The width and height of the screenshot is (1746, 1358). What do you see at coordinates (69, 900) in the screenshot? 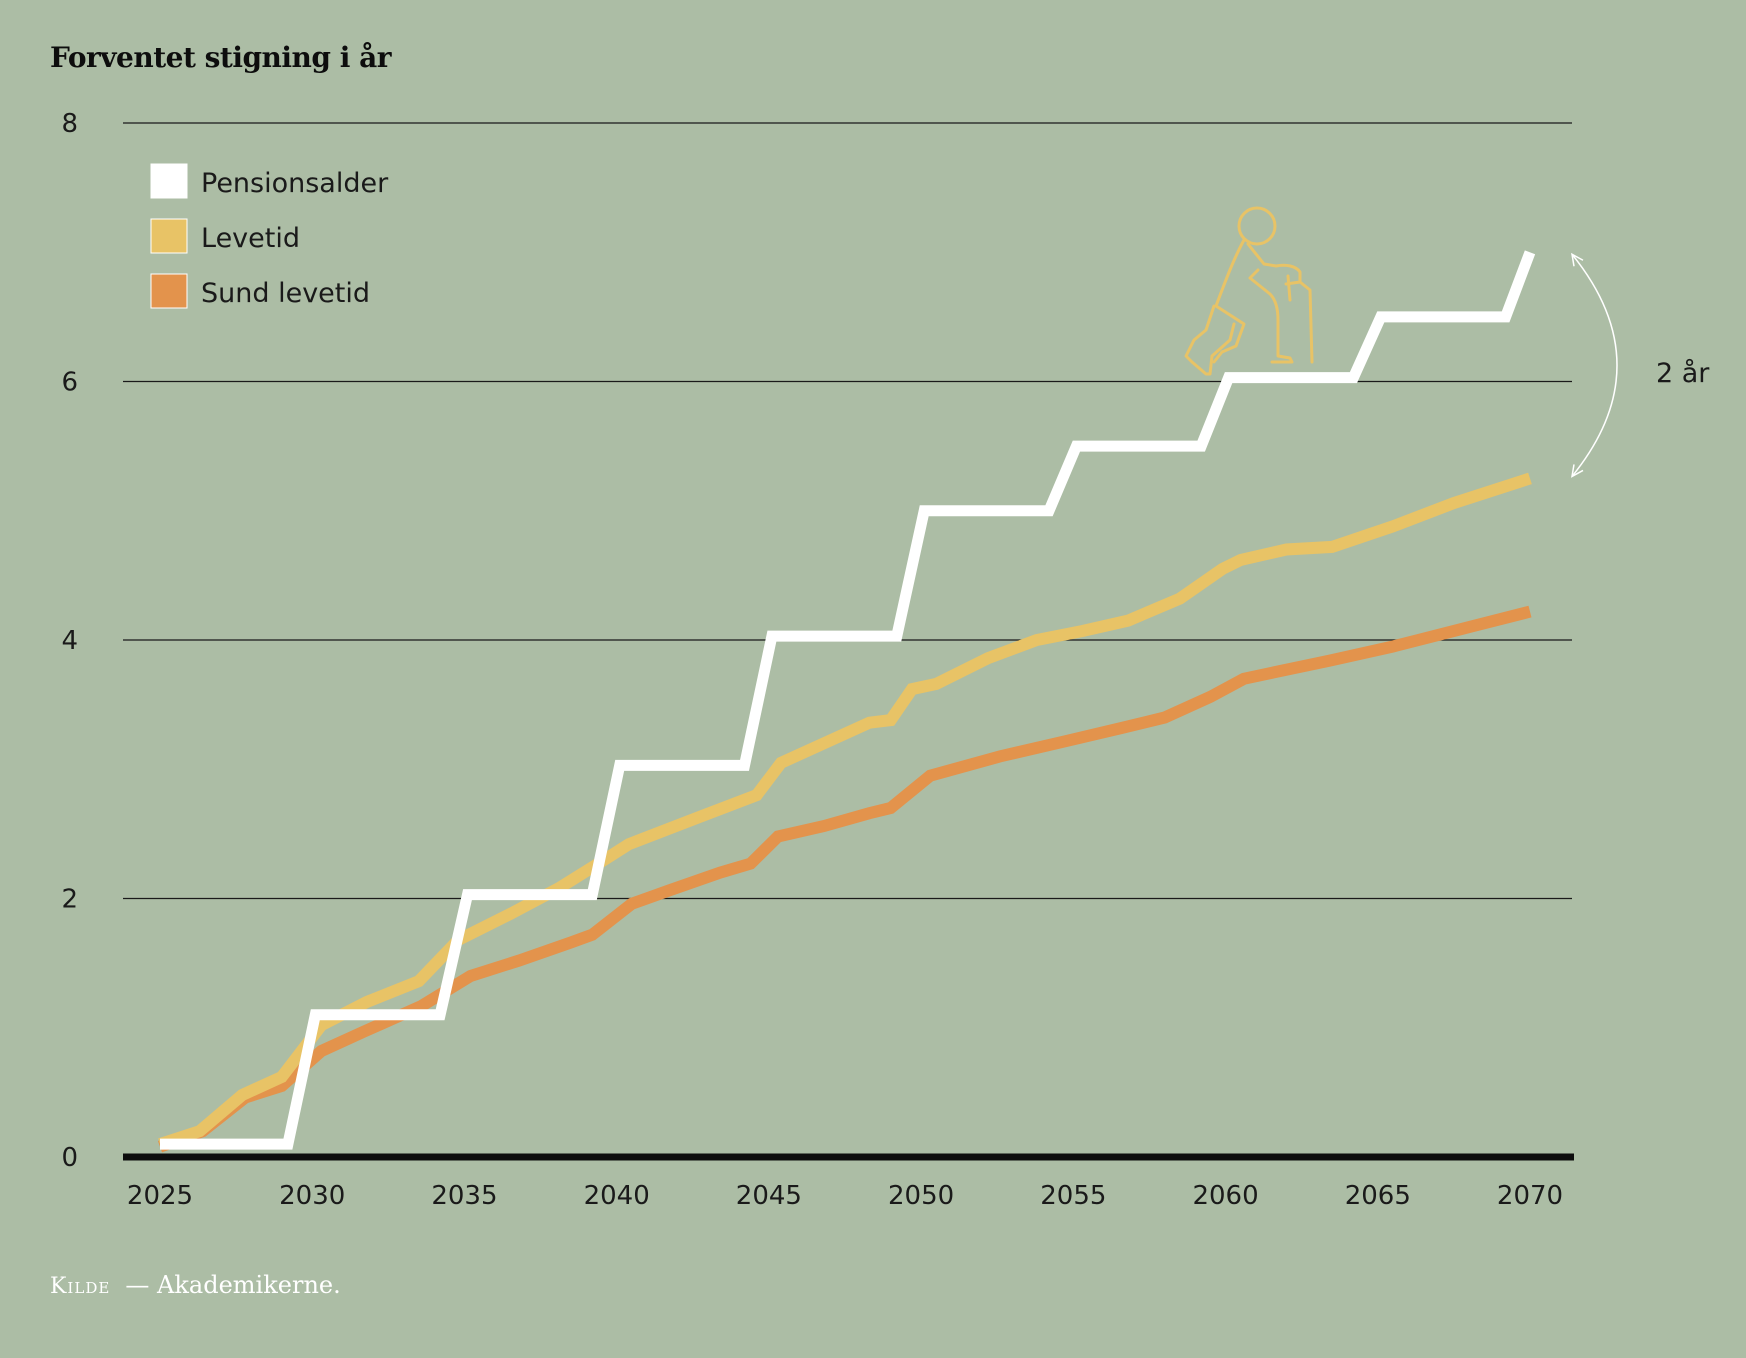
I see `y-tick-label-2: 2` at bounding box center [69, 900].